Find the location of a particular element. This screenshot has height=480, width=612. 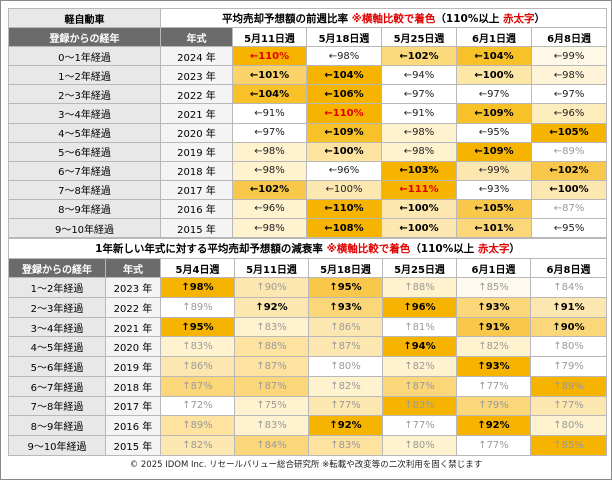

column-header: 5月11日週 is located at coordinates (271, 268).